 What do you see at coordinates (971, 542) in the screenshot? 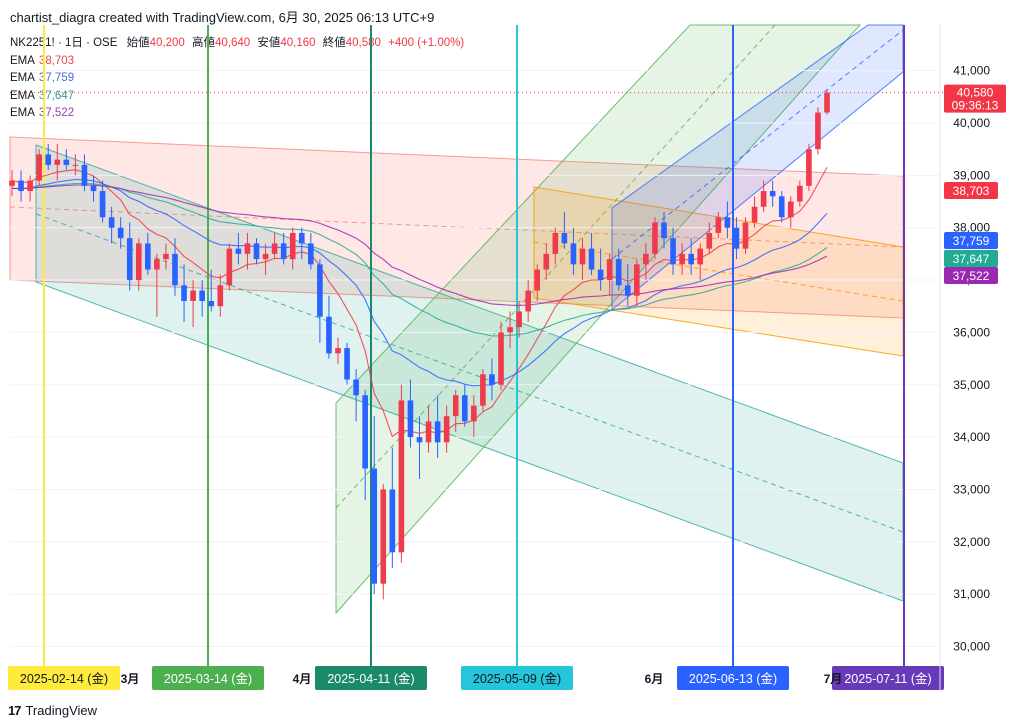
I see `price-tick-label: 32,000` at bounding box center [971, 542].